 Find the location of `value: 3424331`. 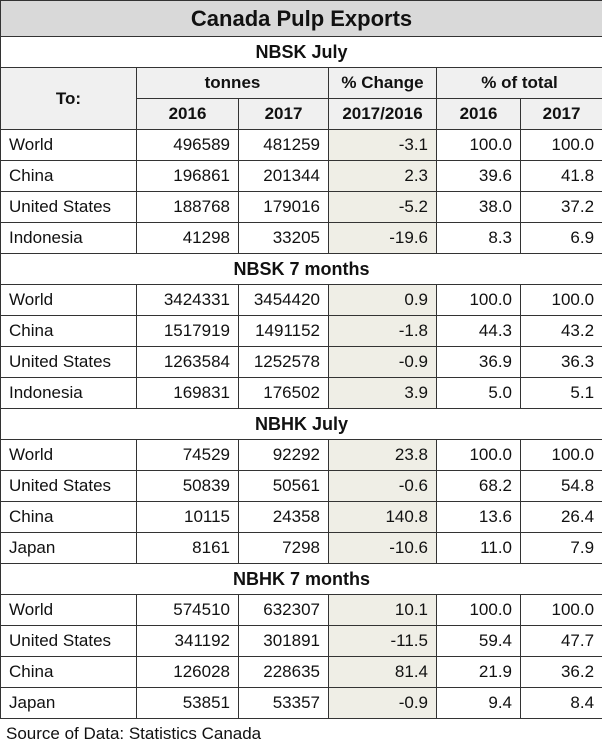

value: 3424331 is located at coordinates (188, 300).